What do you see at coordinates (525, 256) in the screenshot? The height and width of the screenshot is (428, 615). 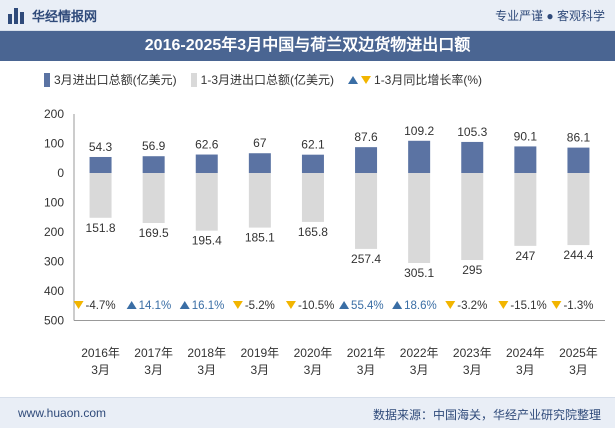 I see `data-label-q1: 247` at bounding box center [525, 256].